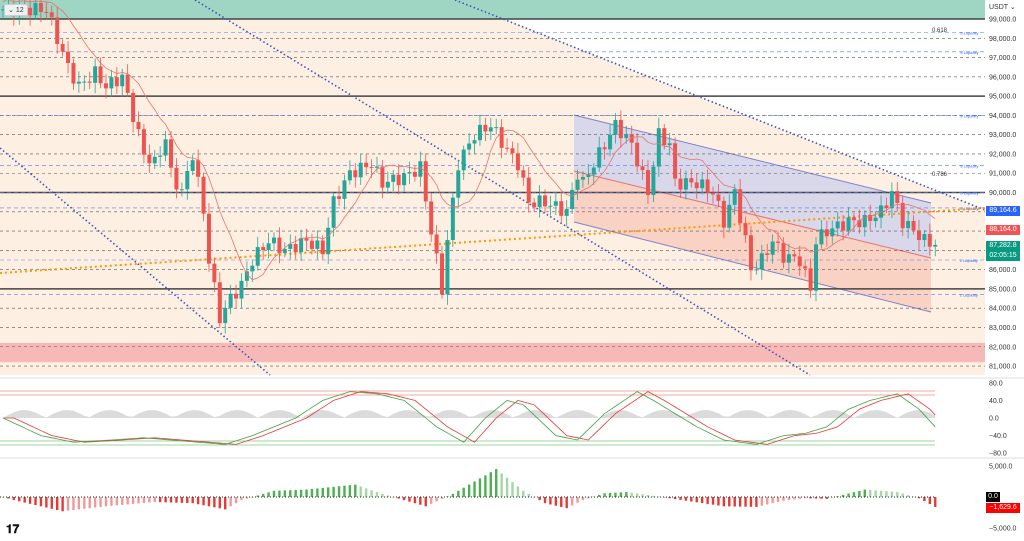 Image resolution: width=1024 pixels, height=541 pixels. Describe the element at coordinates (19, 10) in the screenshot. I see `interval-value: 12` at that location.